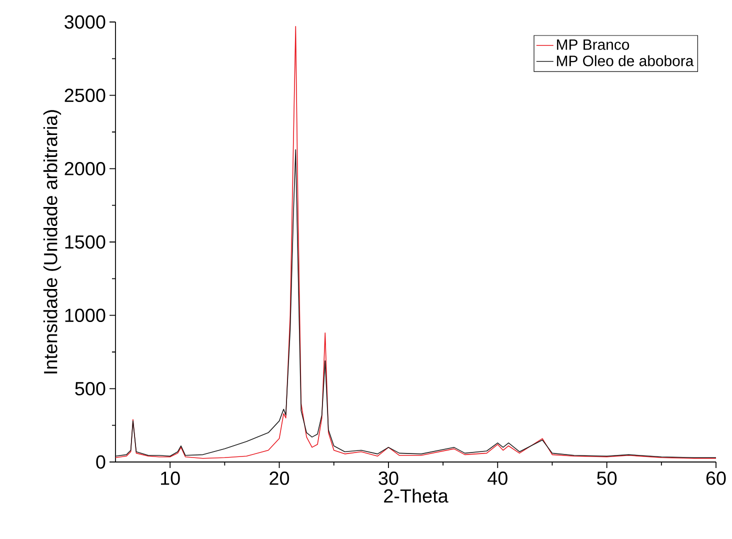 Image resolution: width=732 pixels, height=539 pixels. I want to click on x-tick-label: 40, so click(498, 478).